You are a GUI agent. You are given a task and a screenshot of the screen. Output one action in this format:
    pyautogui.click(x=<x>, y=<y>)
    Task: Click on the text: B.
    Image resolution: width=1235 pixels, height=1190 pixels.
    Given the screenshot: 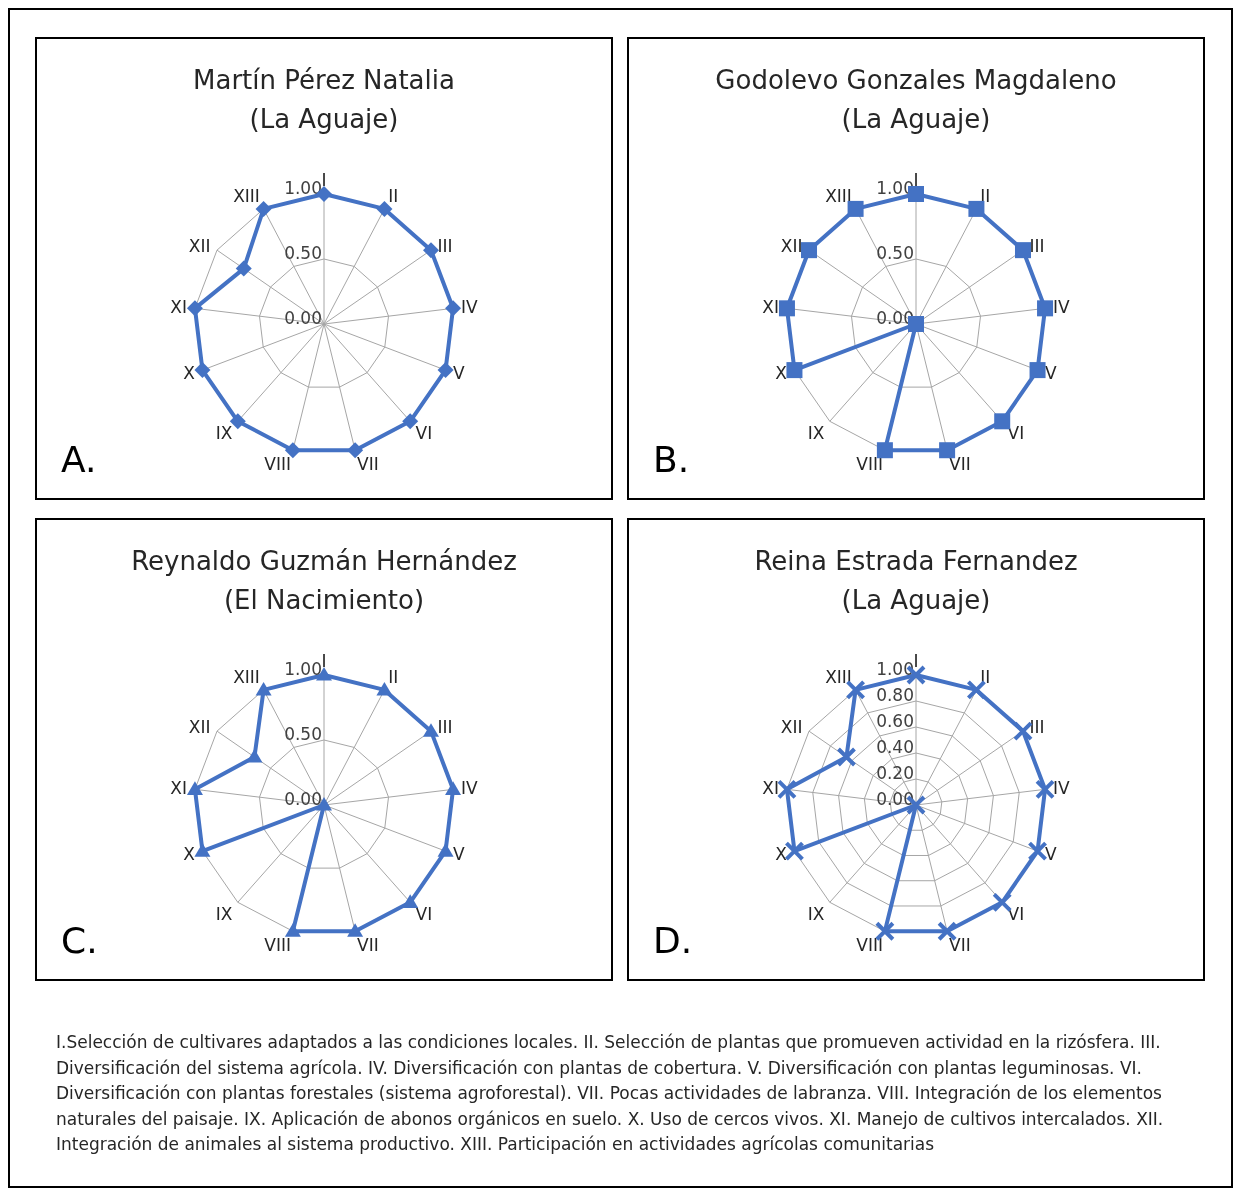 What is the action you would take?
    pyautogui.click(x=671, y=459)
    